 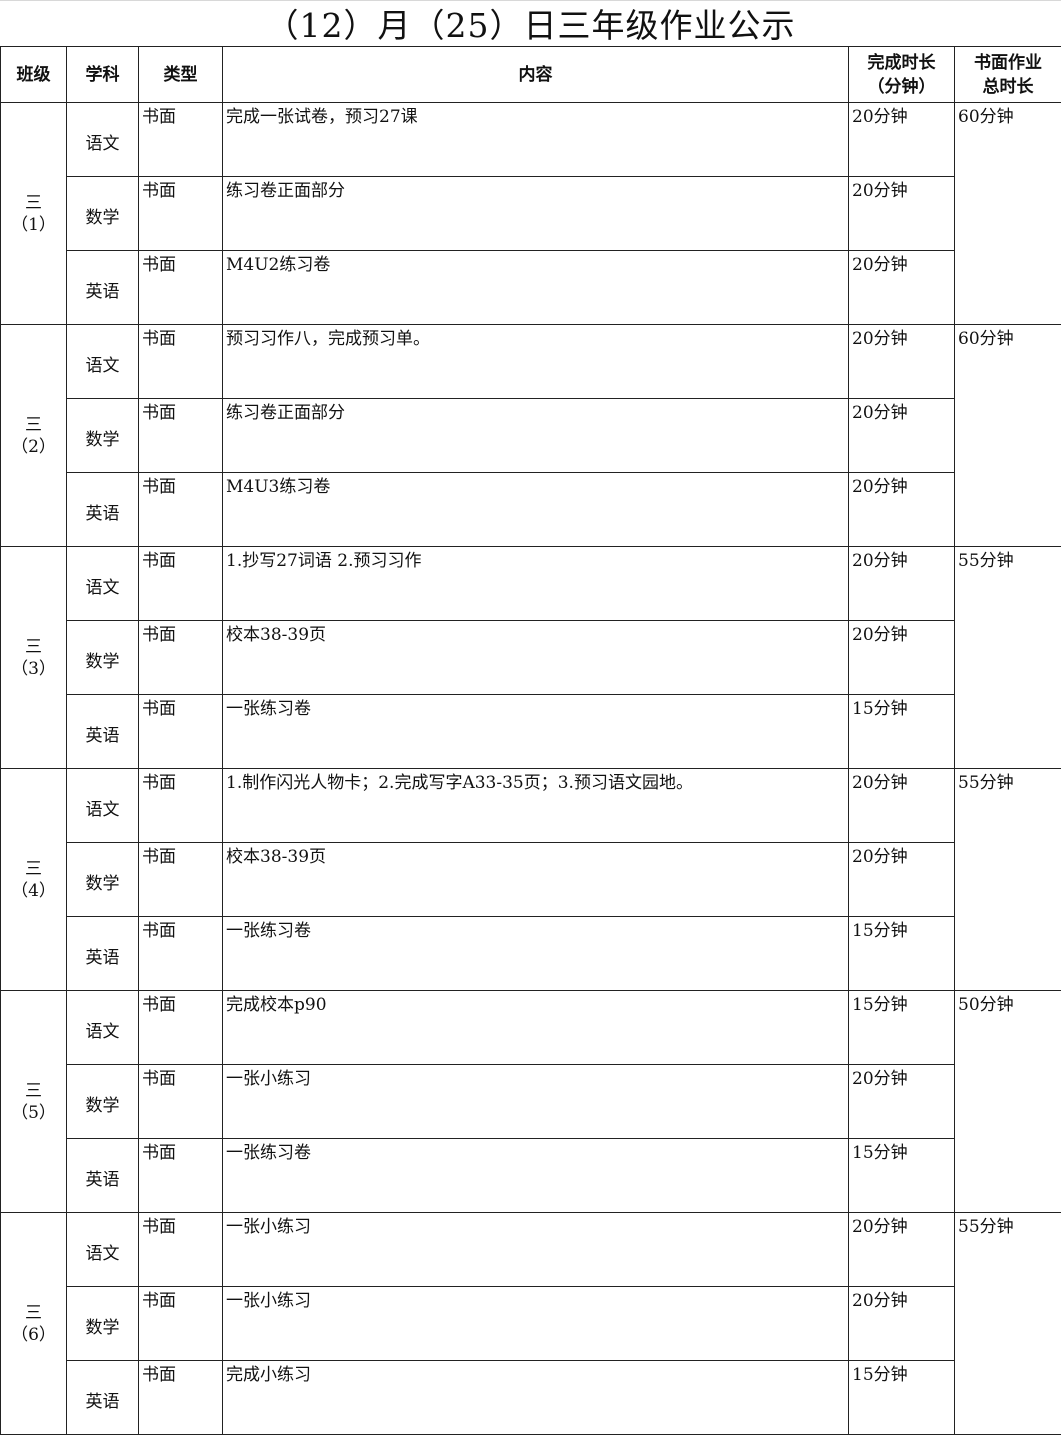 I want to click on header-class: 班级, so click(x=34, y=75).